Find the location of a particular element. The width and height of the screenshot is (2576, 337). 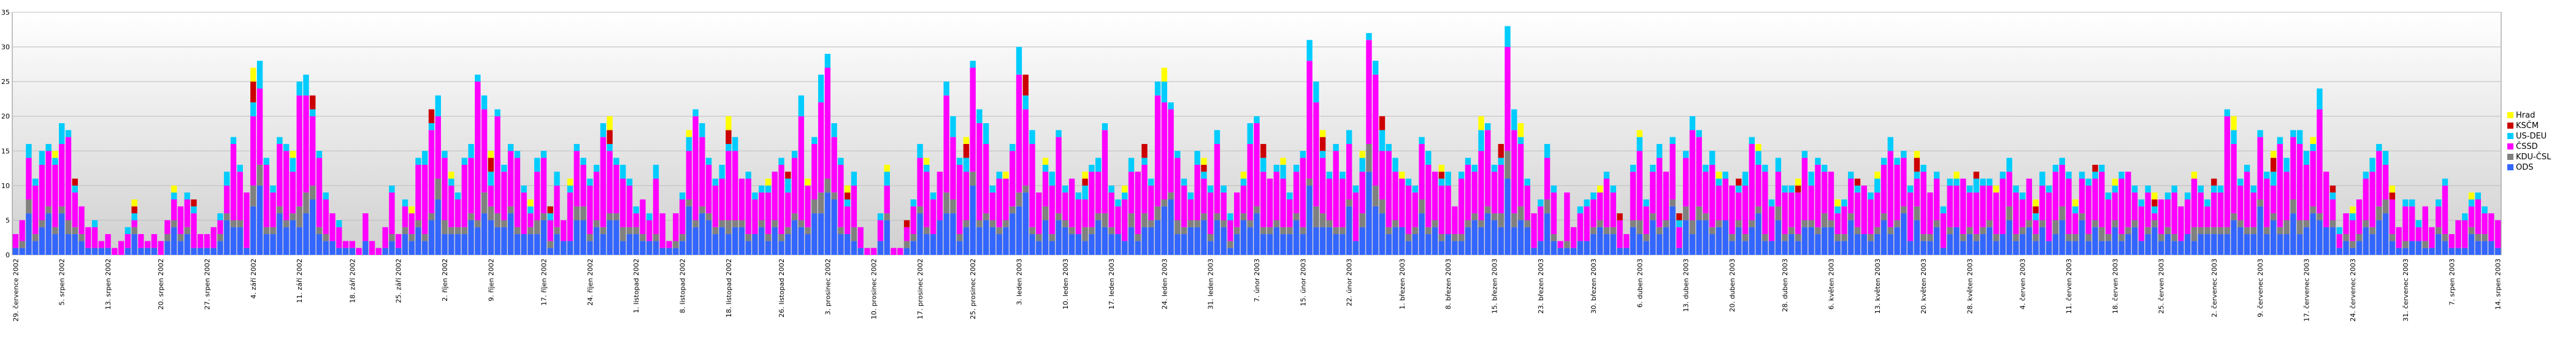

x-tick-label: 1. listopad 2002 is located at coordinates (636, 286).